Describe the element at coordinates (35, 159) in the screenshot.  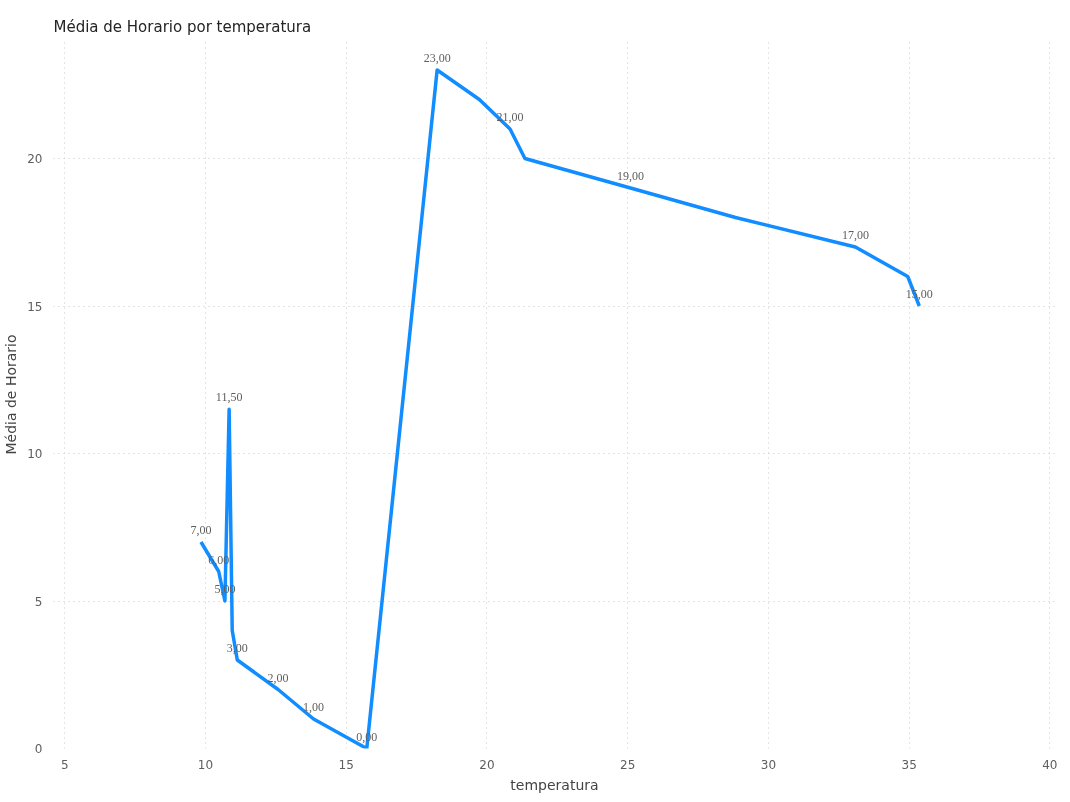
I see `y-tick-label: 20` at that location.